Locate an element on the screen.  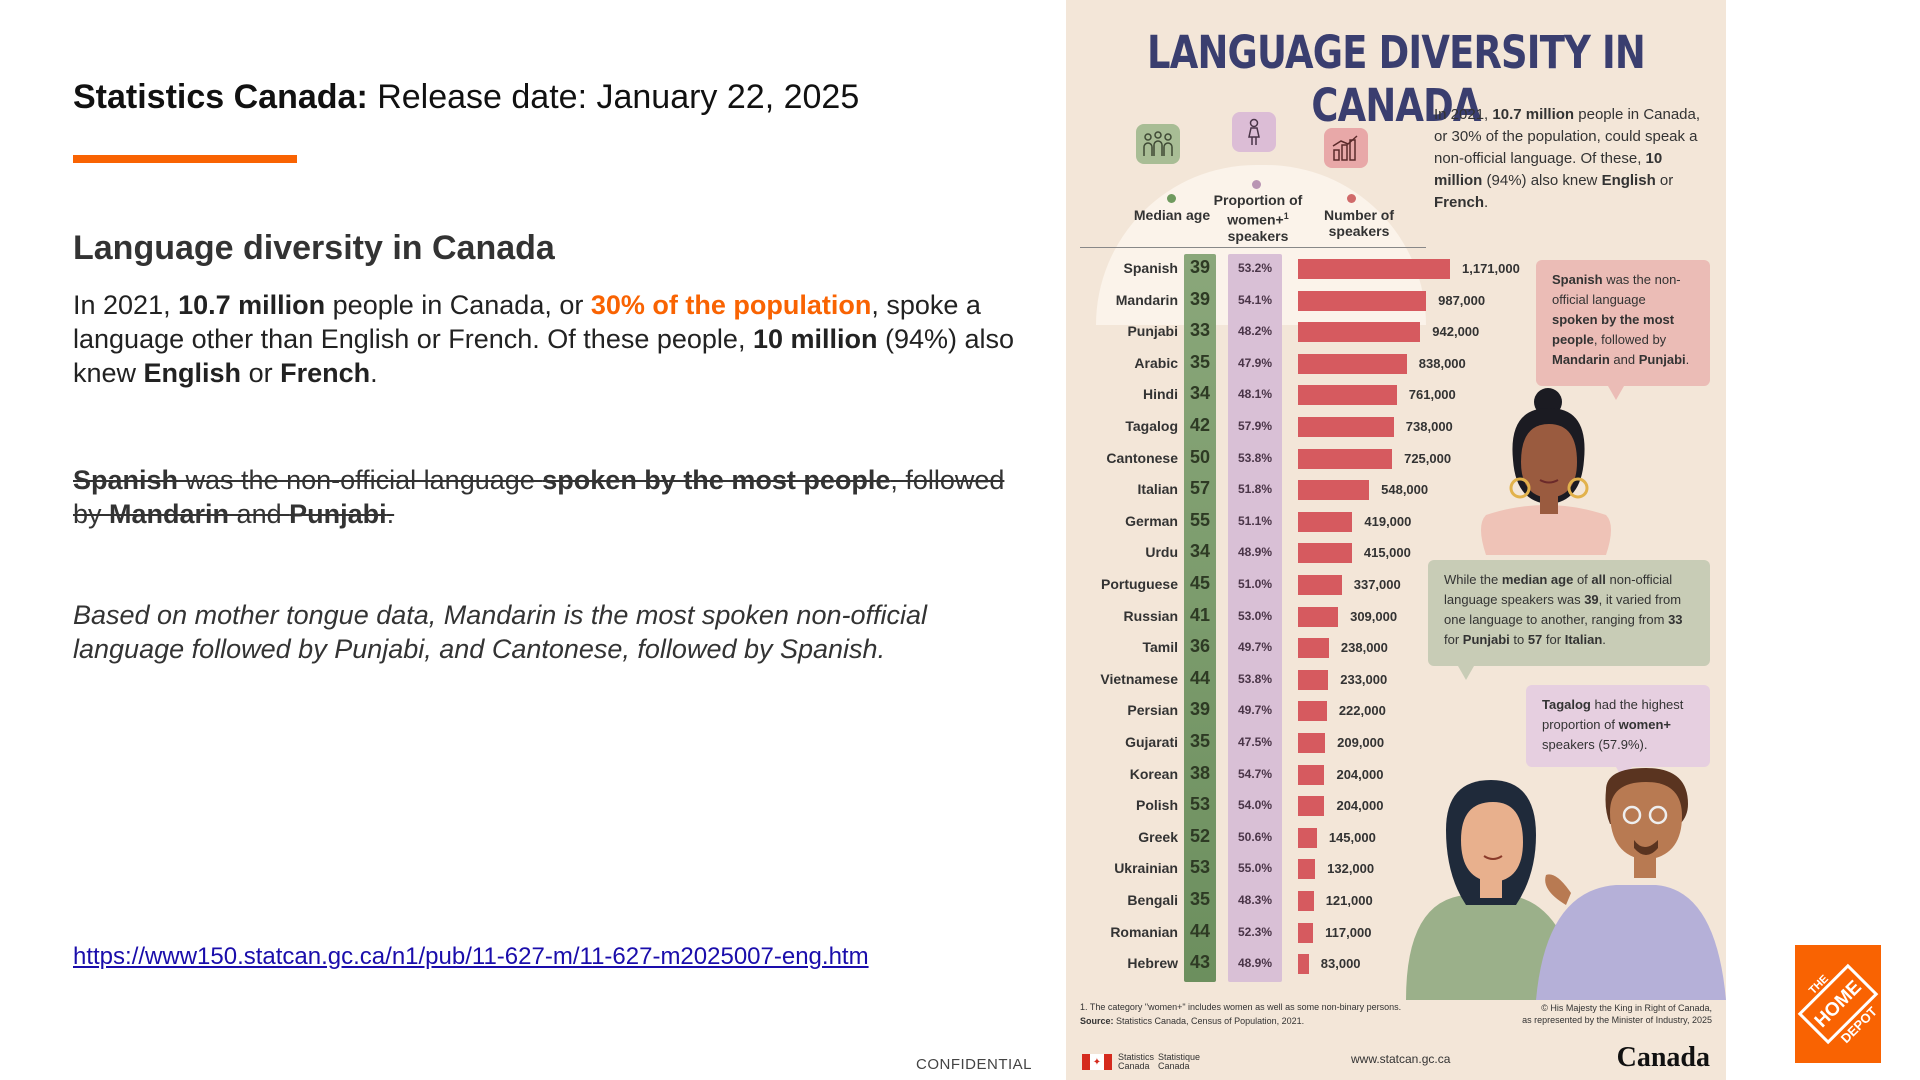
bubble-tail is located at coordinates (1616, 393).